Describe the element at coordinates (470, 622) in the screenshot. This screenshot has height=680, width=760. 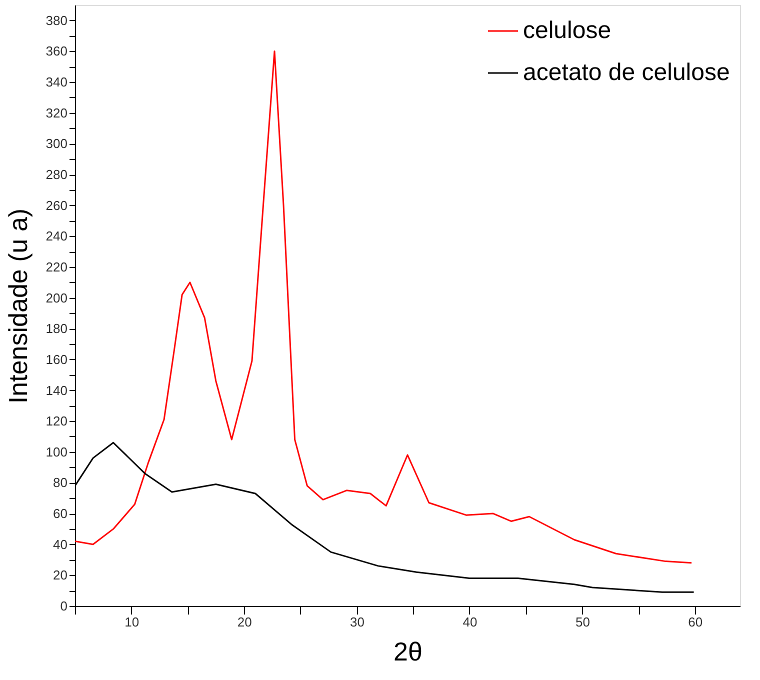
I see `x-tick-label: 40` at that location.